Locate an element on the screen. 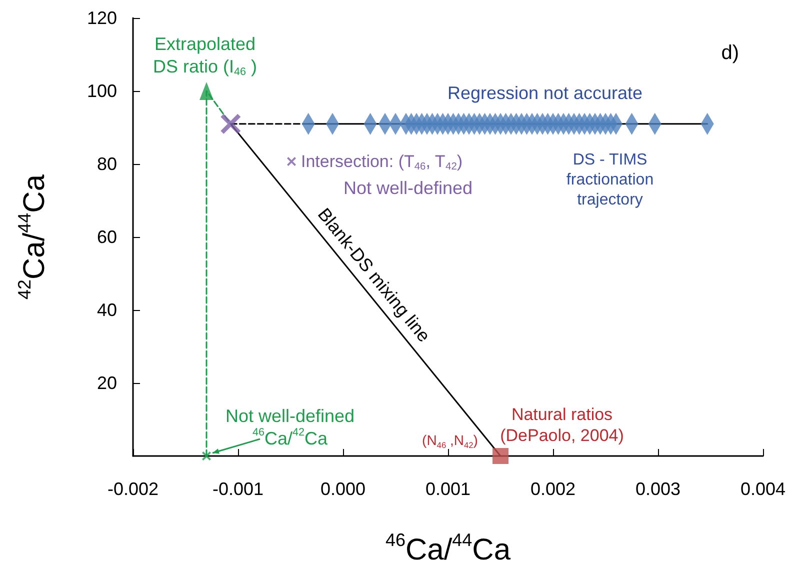 This screenshot has height=581, width=794. x-tick-label: 0.000 is located at coordinates (343, 489).